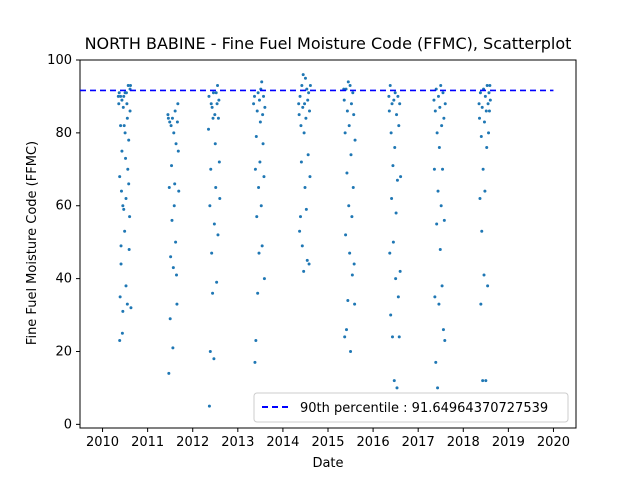  What do you see at coordinates (282, 442) in the screenshot?
I see `x-tick-label: 2014` at bounding box center [282, 442].